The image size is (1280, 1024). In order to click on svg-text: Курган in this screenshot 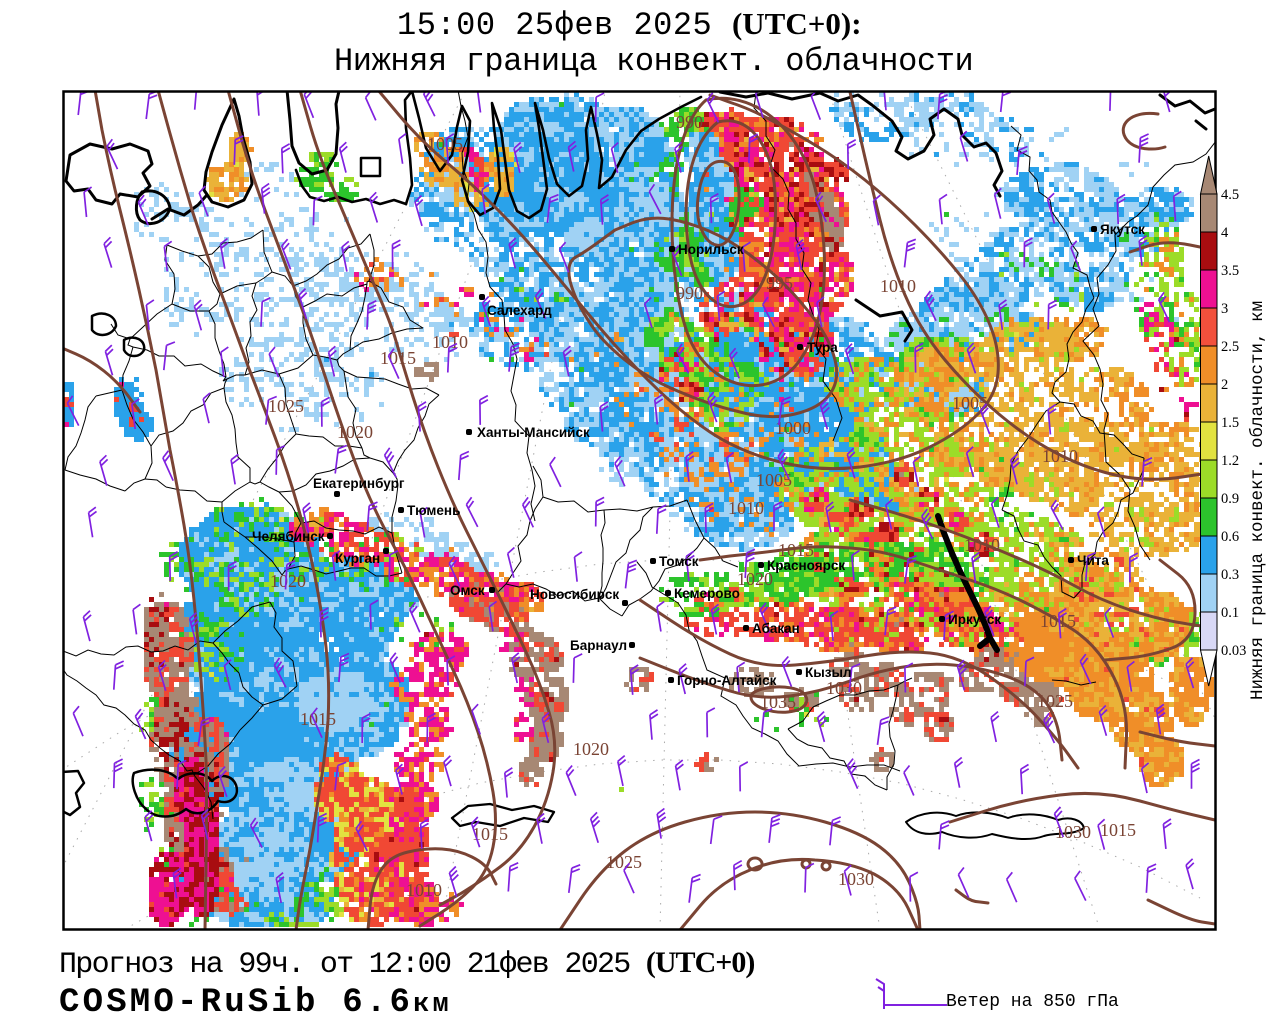, I will do `click(357, 558)`.